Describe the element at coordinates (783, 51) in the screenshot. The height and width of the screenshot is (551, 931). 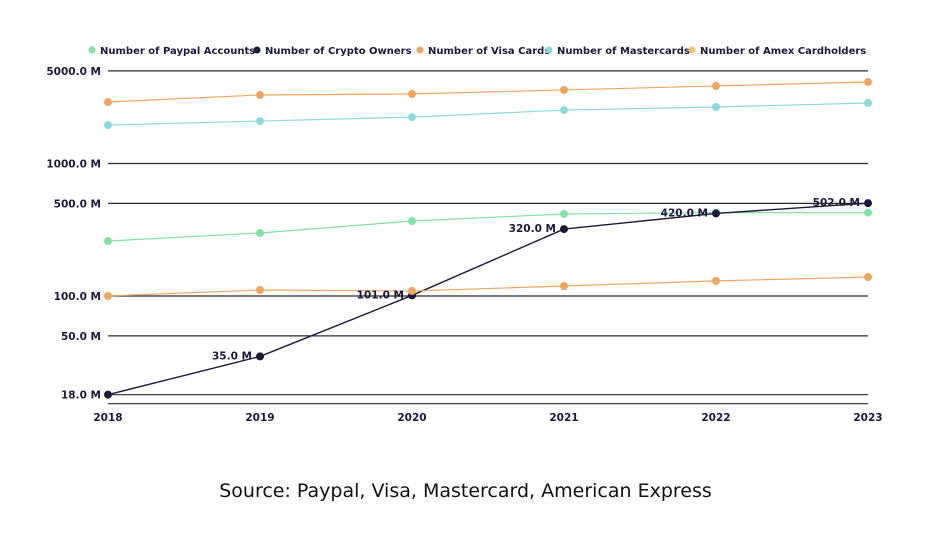
I see `legend-label: Number of Amex Cardholders` at that location.